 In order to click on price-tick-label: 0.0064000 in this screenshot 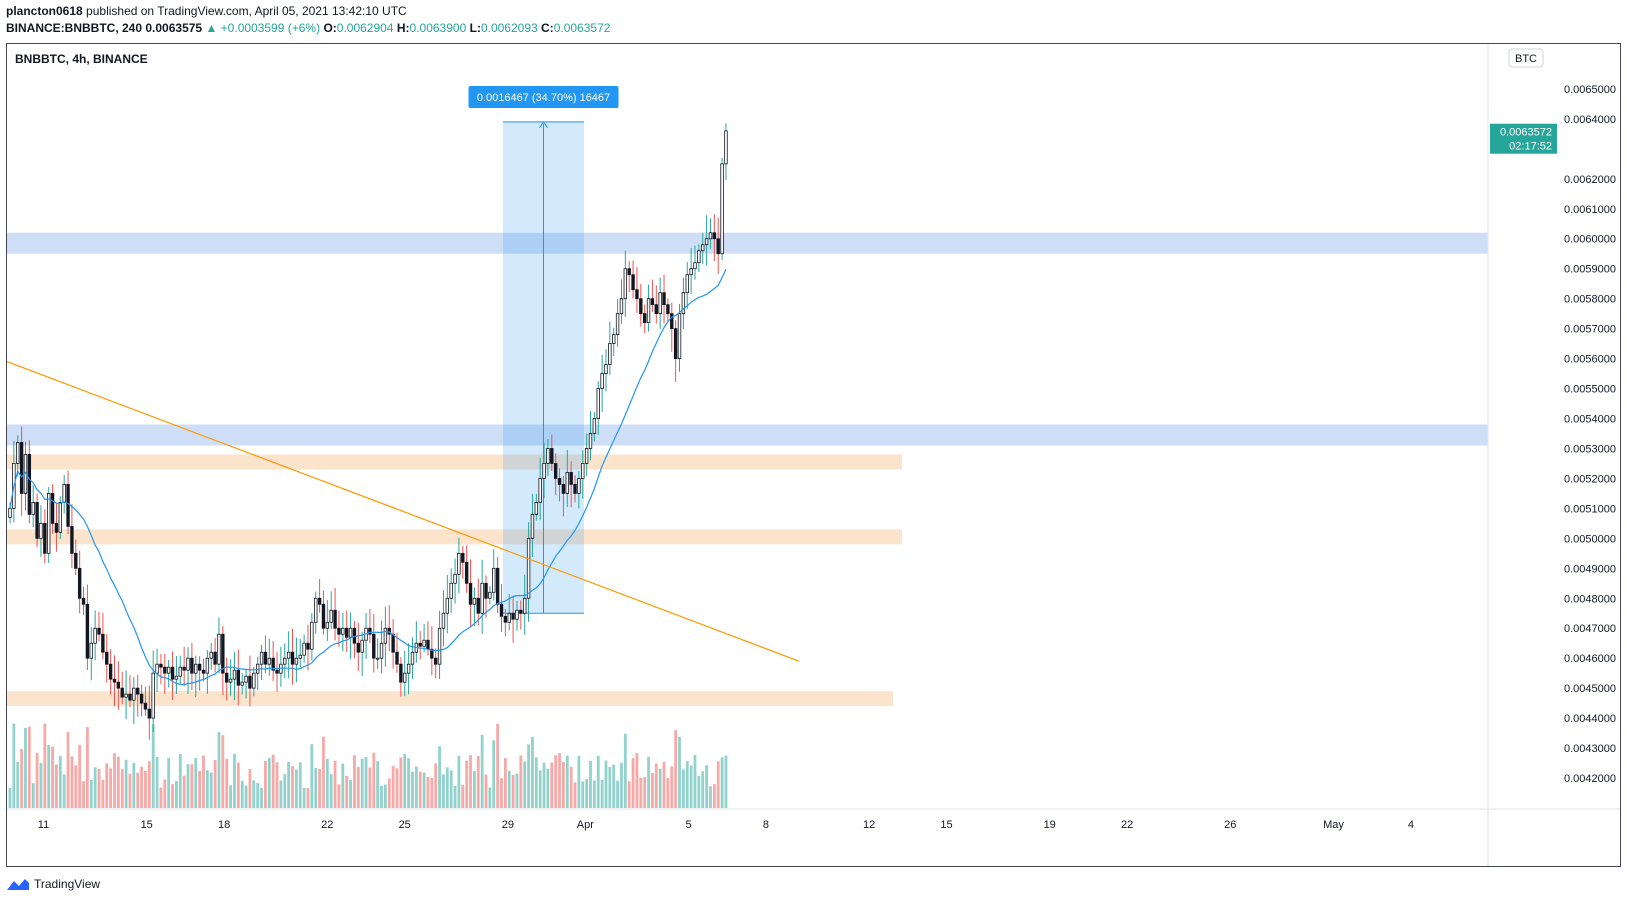, I will do `click(1590, 120)`.